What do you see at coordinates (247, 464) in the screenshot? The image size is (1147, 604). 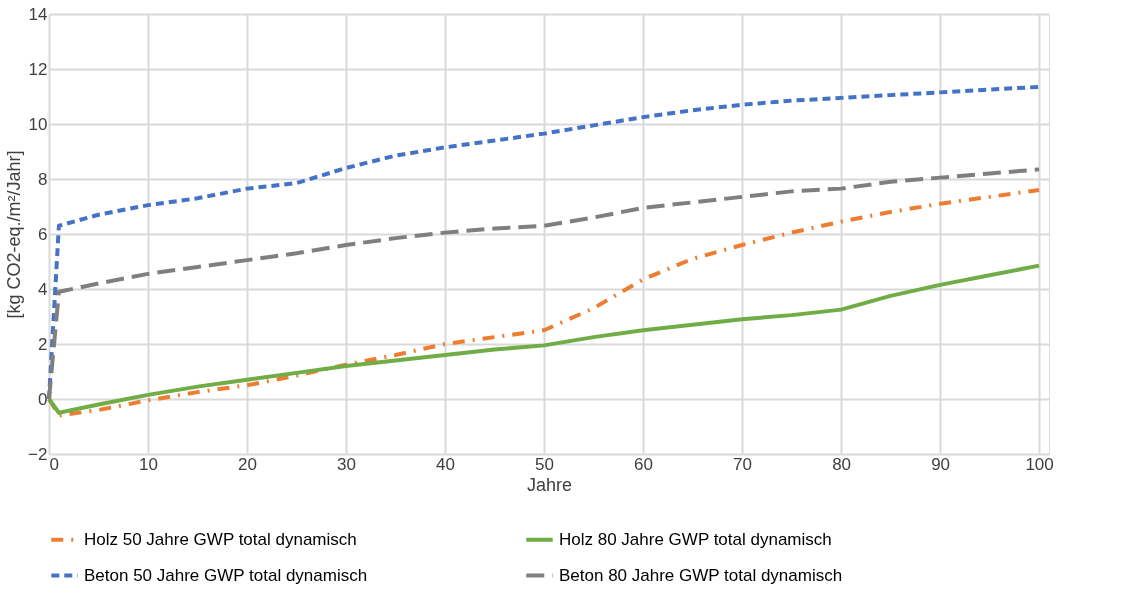 I see `x-tick-label: 20` at bounding box center [247, 464].